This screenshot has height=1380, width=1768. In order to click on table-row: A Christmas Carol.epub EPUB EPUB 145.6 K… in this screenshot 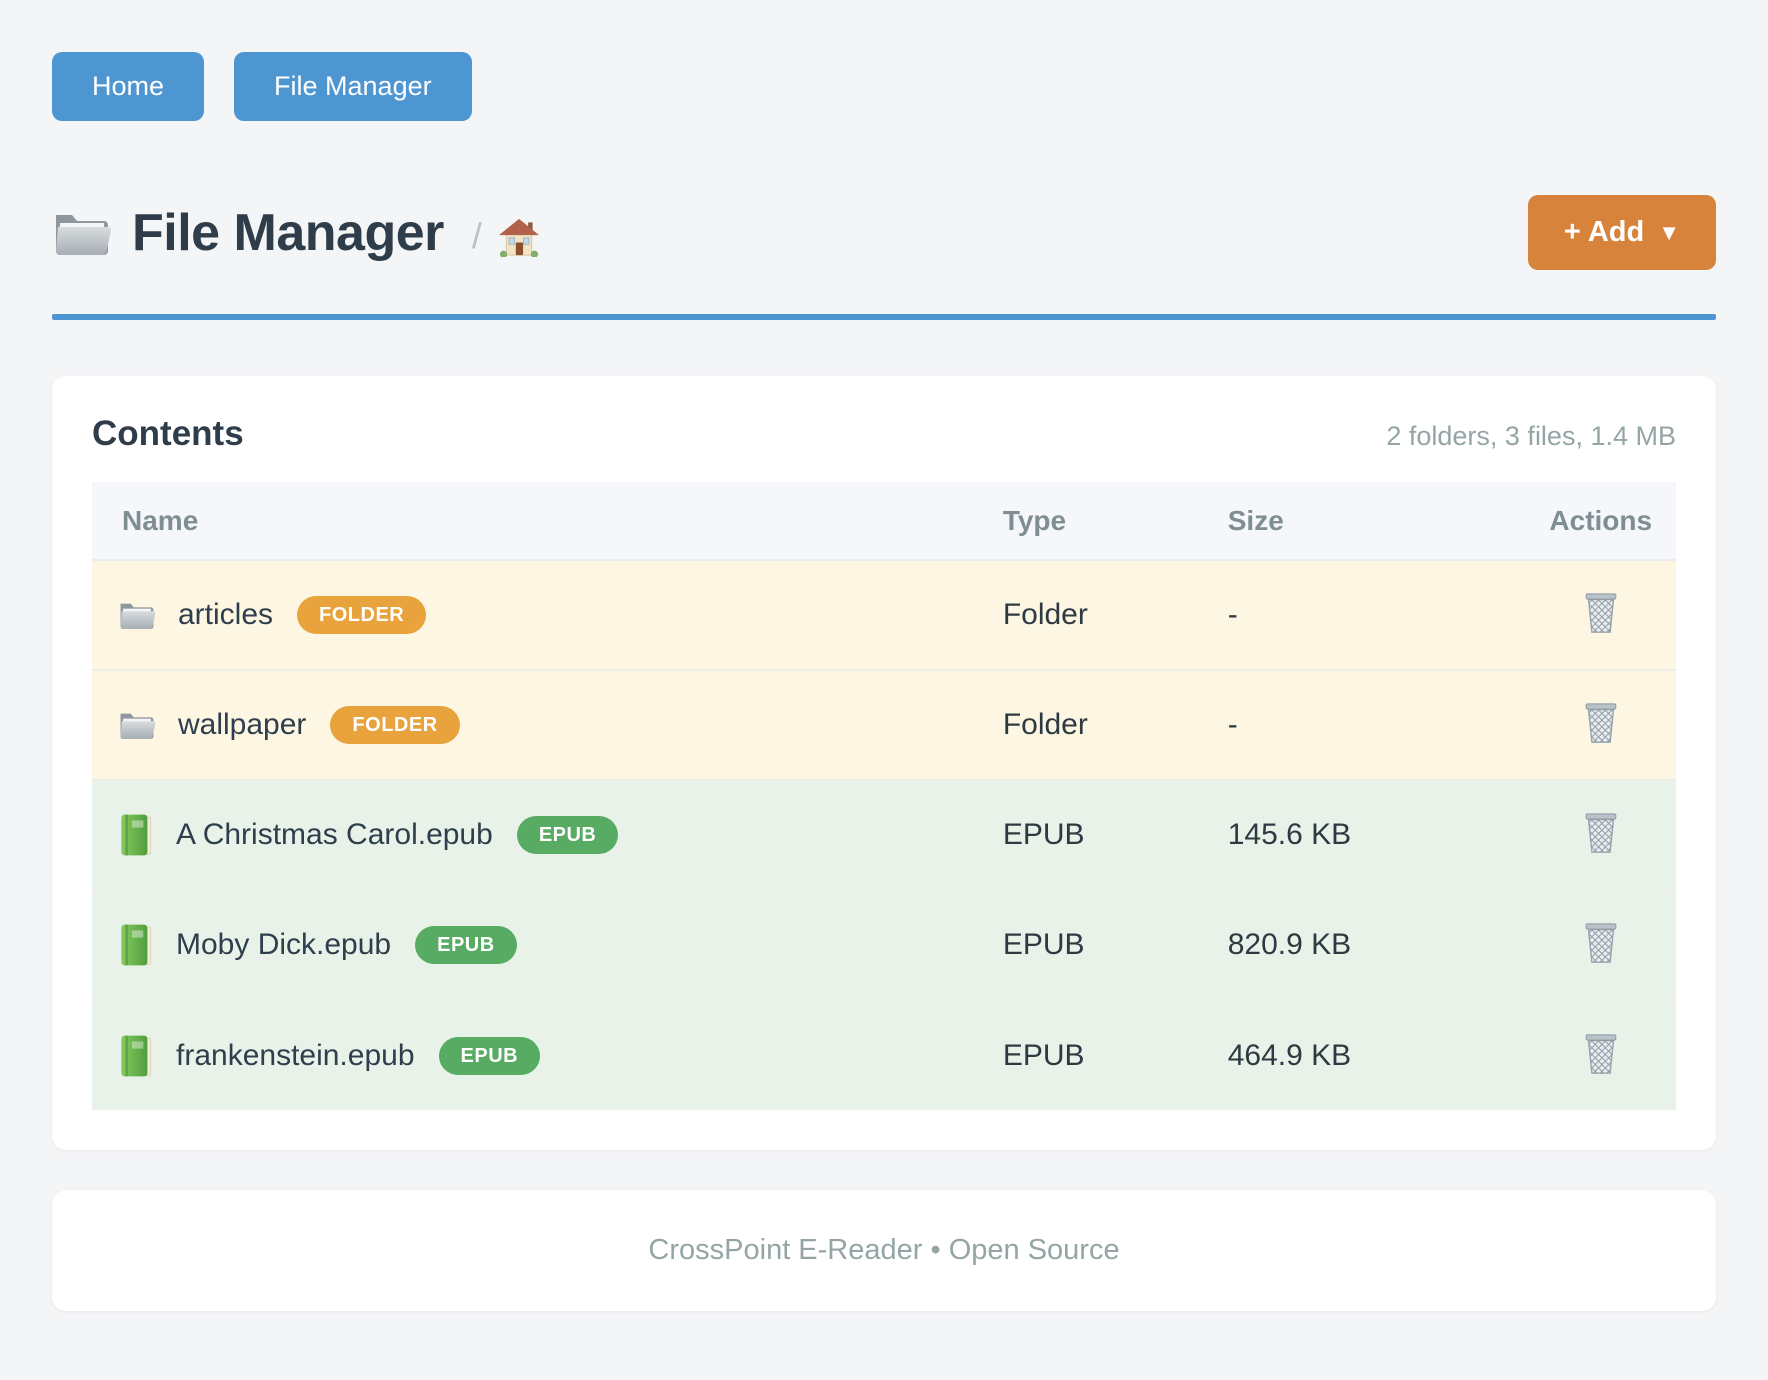, I will do `click(884, 834)`.